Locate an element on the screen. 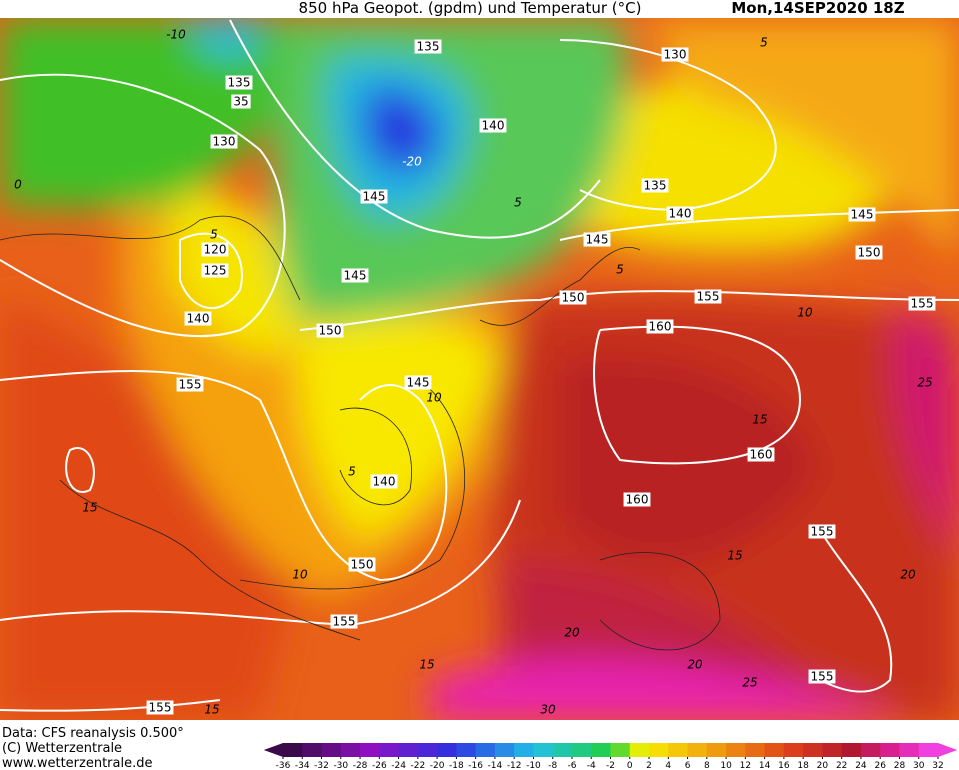 The width and height of the screenshot is (959, 770). colorbar-tick-label: 12 is located at coordinates (745, 765).